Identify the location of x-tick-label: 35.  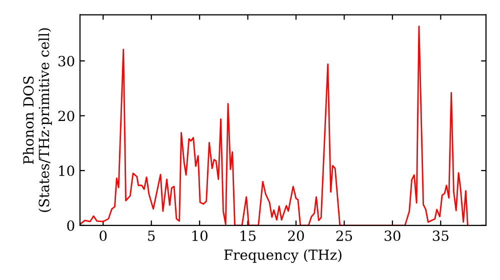
(440, 236).